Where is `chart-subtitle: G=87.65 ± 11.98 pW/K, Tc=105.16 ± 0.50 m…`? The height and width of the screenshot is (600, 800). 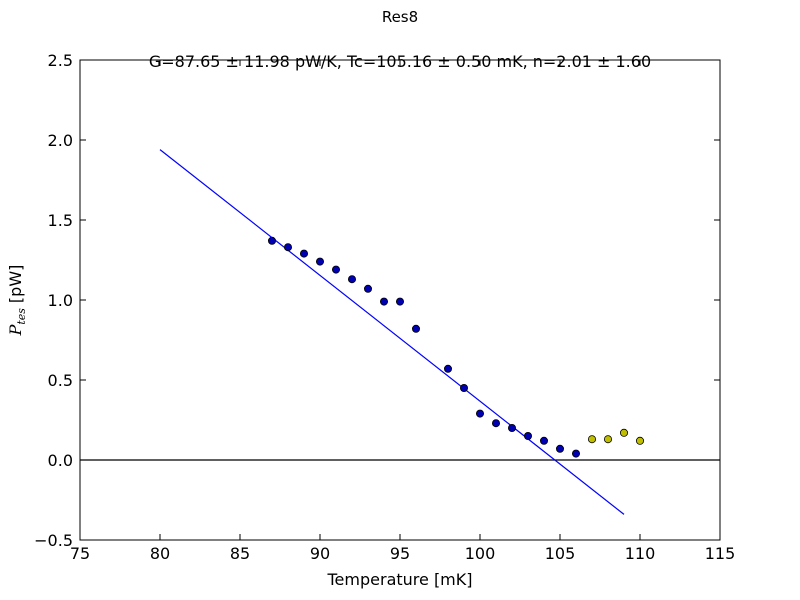 chart-subtitle: G=87.65 ± 11.98 pW/K, Tc=105.16 ± 0.50 m… is located at coordinates (400, 61).